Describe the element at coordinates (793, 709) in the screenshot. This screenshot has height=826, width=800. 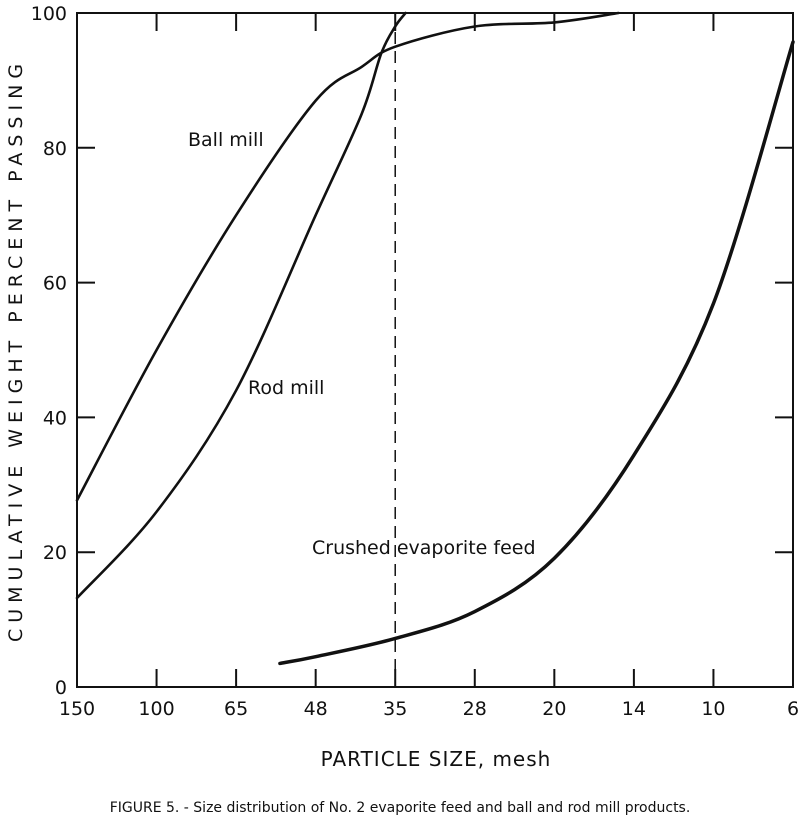
I see `x-tick-label: 6` at that location.